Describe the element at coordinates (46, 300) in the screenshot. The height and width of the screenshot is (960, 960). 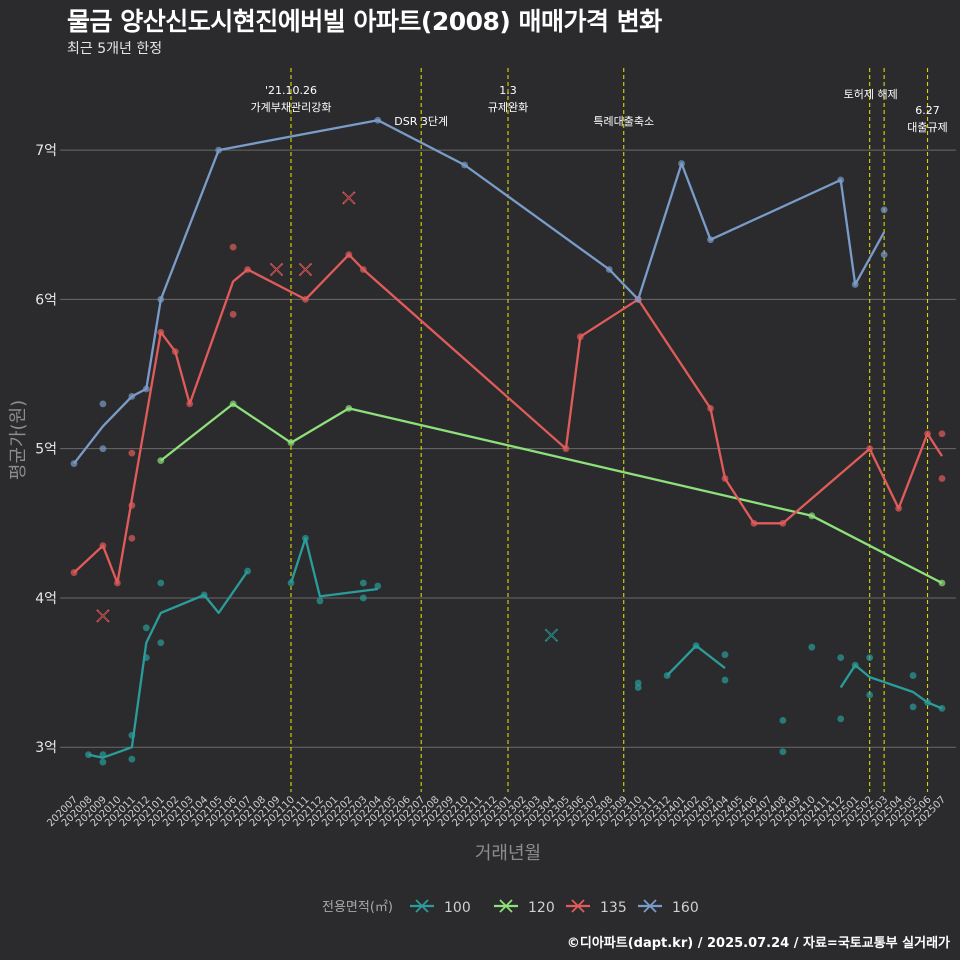
I see `y-tick-label-3: 6억` at that location.